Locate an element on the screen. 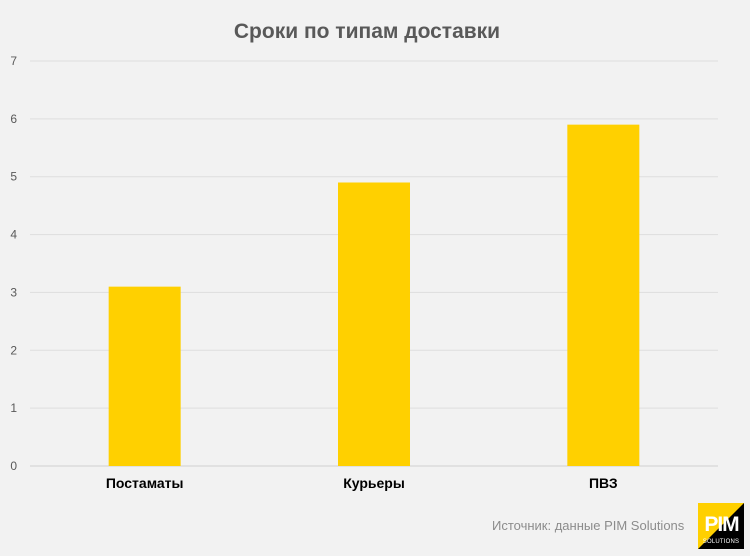  y-tick-label: 1 is located at coordinates (13, 408).